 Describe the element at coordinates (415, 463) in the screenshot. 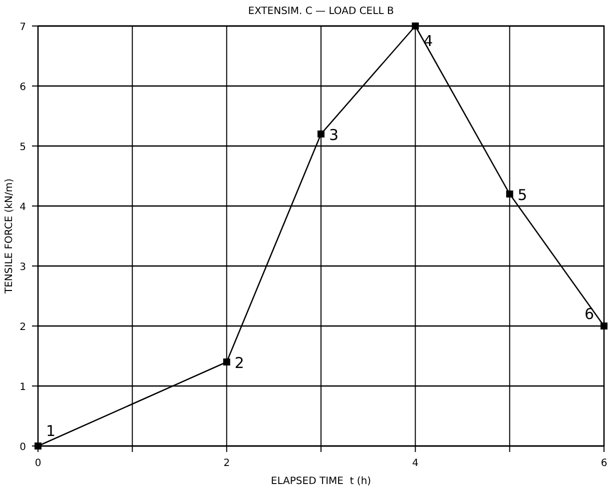

I see `x-tick-label: 4` at that location.